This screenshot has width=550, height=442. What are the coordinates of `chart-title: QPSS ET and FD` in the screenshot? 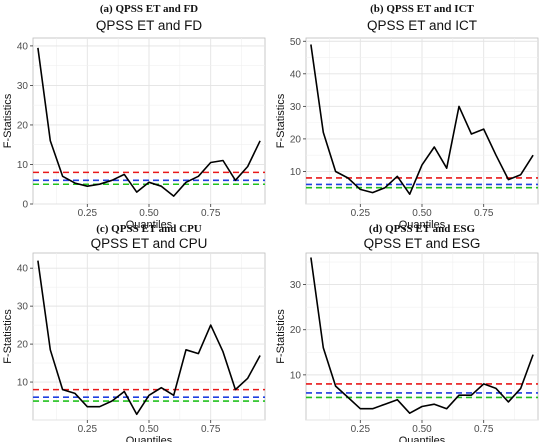 It's located at (149, 25).